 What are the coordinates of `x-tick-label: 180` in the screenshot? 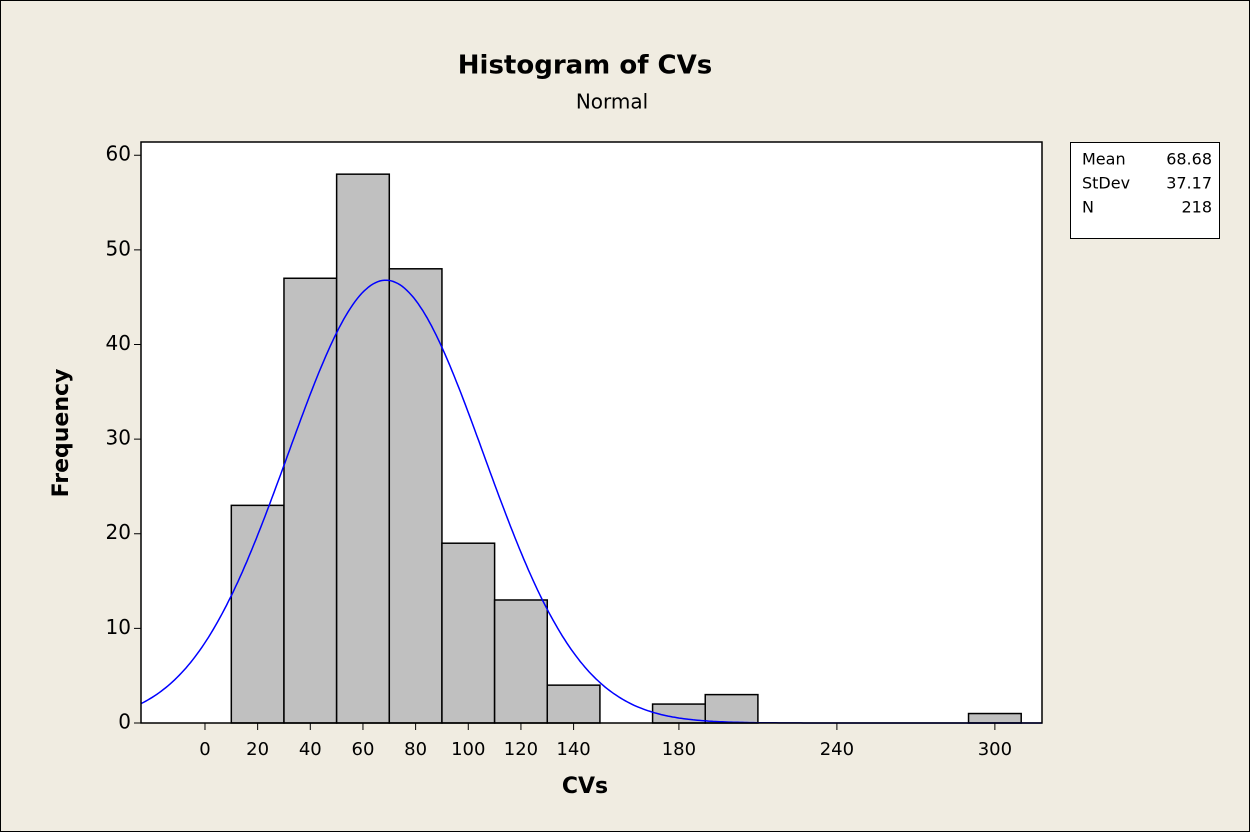 It's located at (679, 749).